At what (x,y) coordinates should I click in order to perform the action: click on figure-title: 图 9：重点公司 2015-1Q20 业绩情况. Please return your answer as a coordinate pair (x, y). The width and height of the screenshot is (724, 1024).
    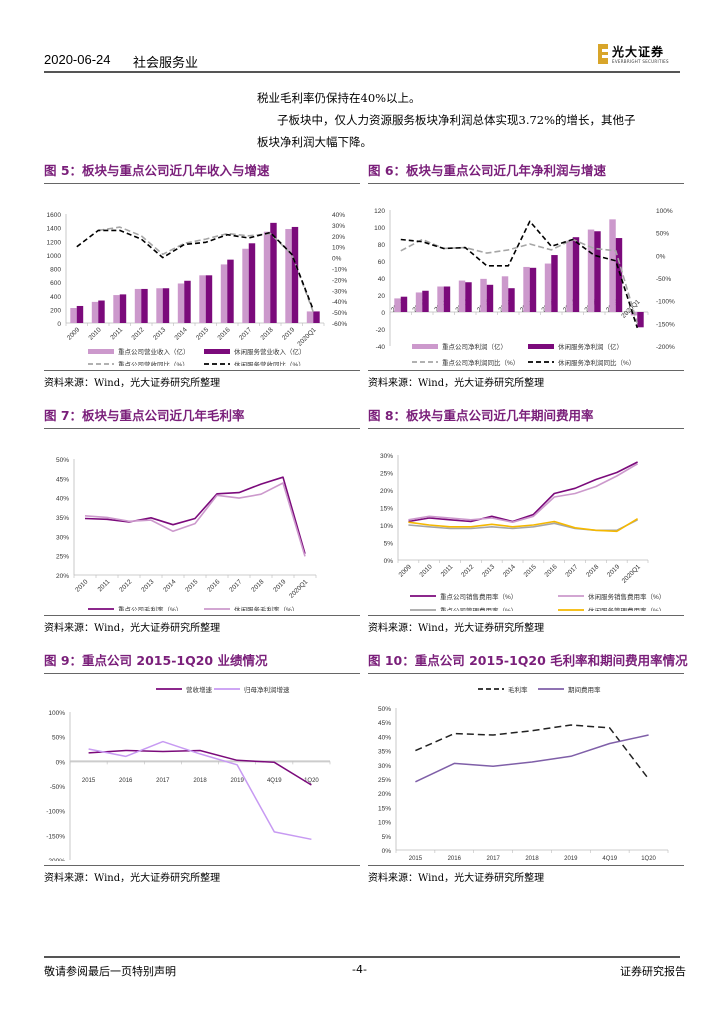
    Looking at the image, I should click on (156, 660).